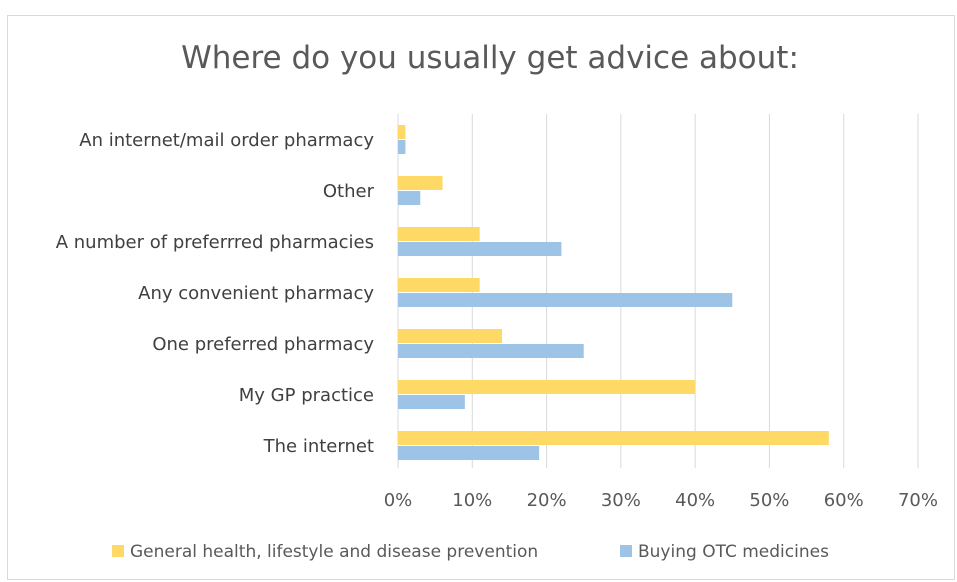 Image resolution: width=957 pixels, height=582 pixels. What do you see at coordinates (472, 500) in the screenshot?
I see `x-tick-label: 10%` at bounding box center [472, 500].